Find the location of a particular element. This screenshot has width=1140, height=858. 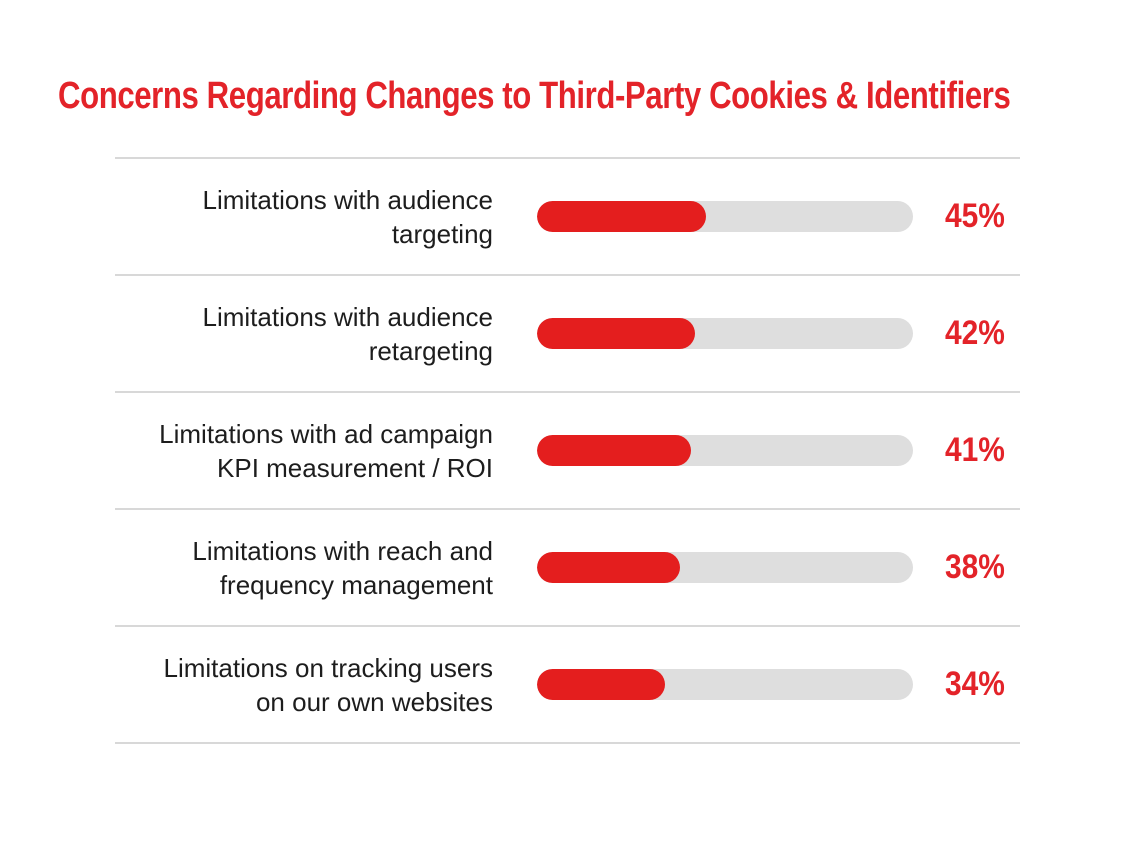

value-label: 34% is located at coordinates (975, 684).